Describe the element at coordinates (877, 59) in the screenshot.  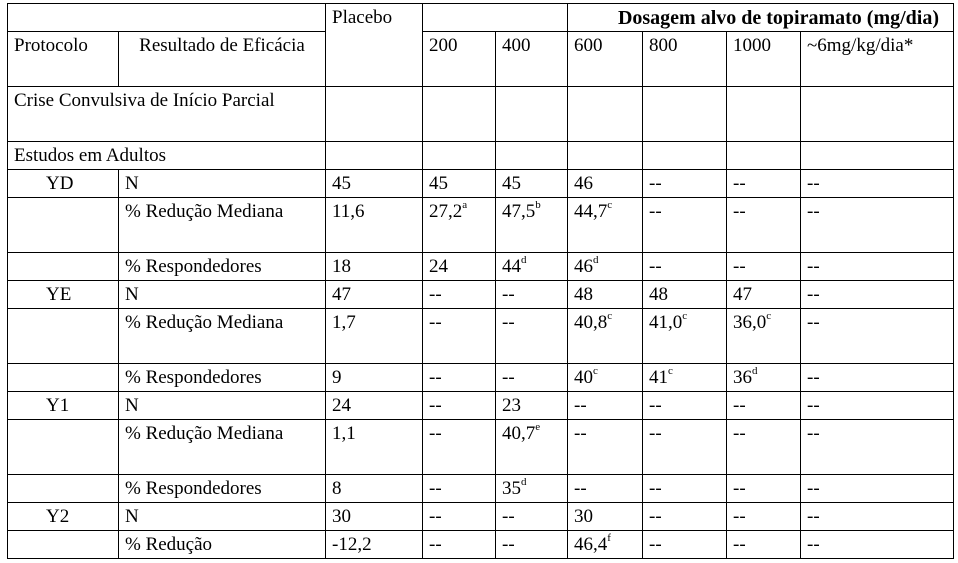
I see `header-dose-5: ~6mg/kg/dia*` at that location.